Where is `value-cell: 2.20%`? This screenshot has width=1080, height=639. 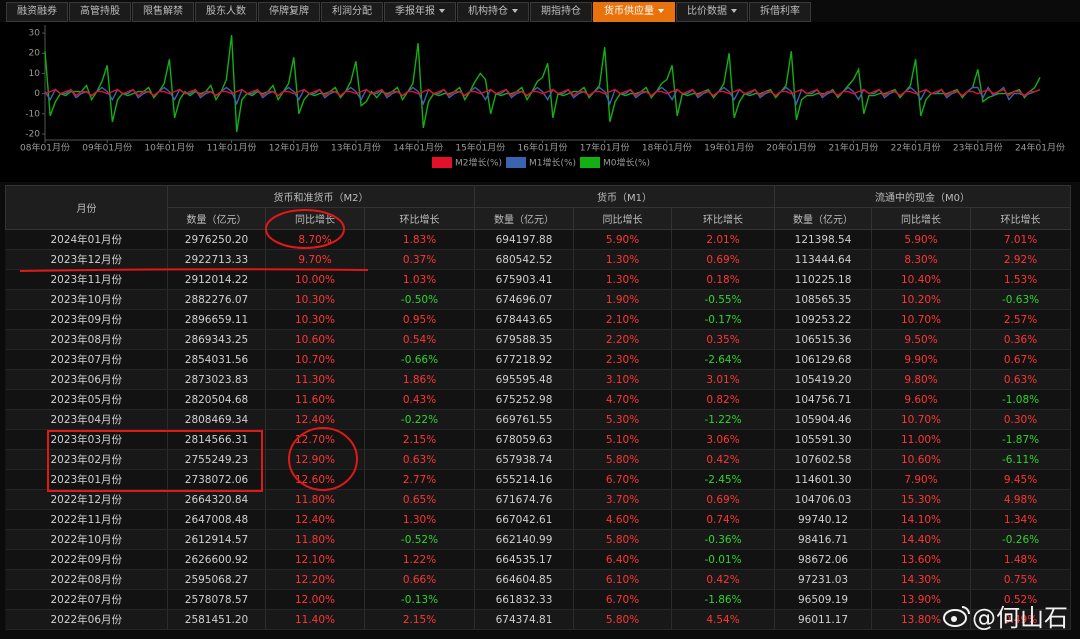 value-cell: 2.20% is located at coordinates (622, 339).